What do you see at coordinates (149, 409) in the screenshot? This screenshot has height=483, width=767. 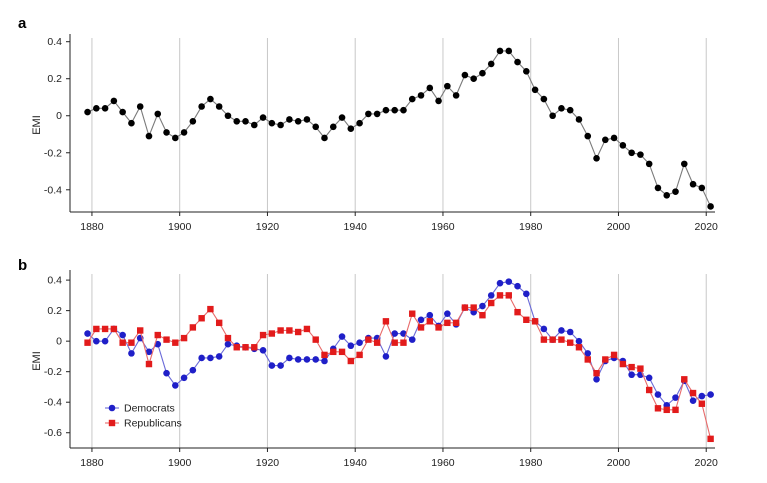 I see `legend-label: Democrats` at bounding box center [149, 409].